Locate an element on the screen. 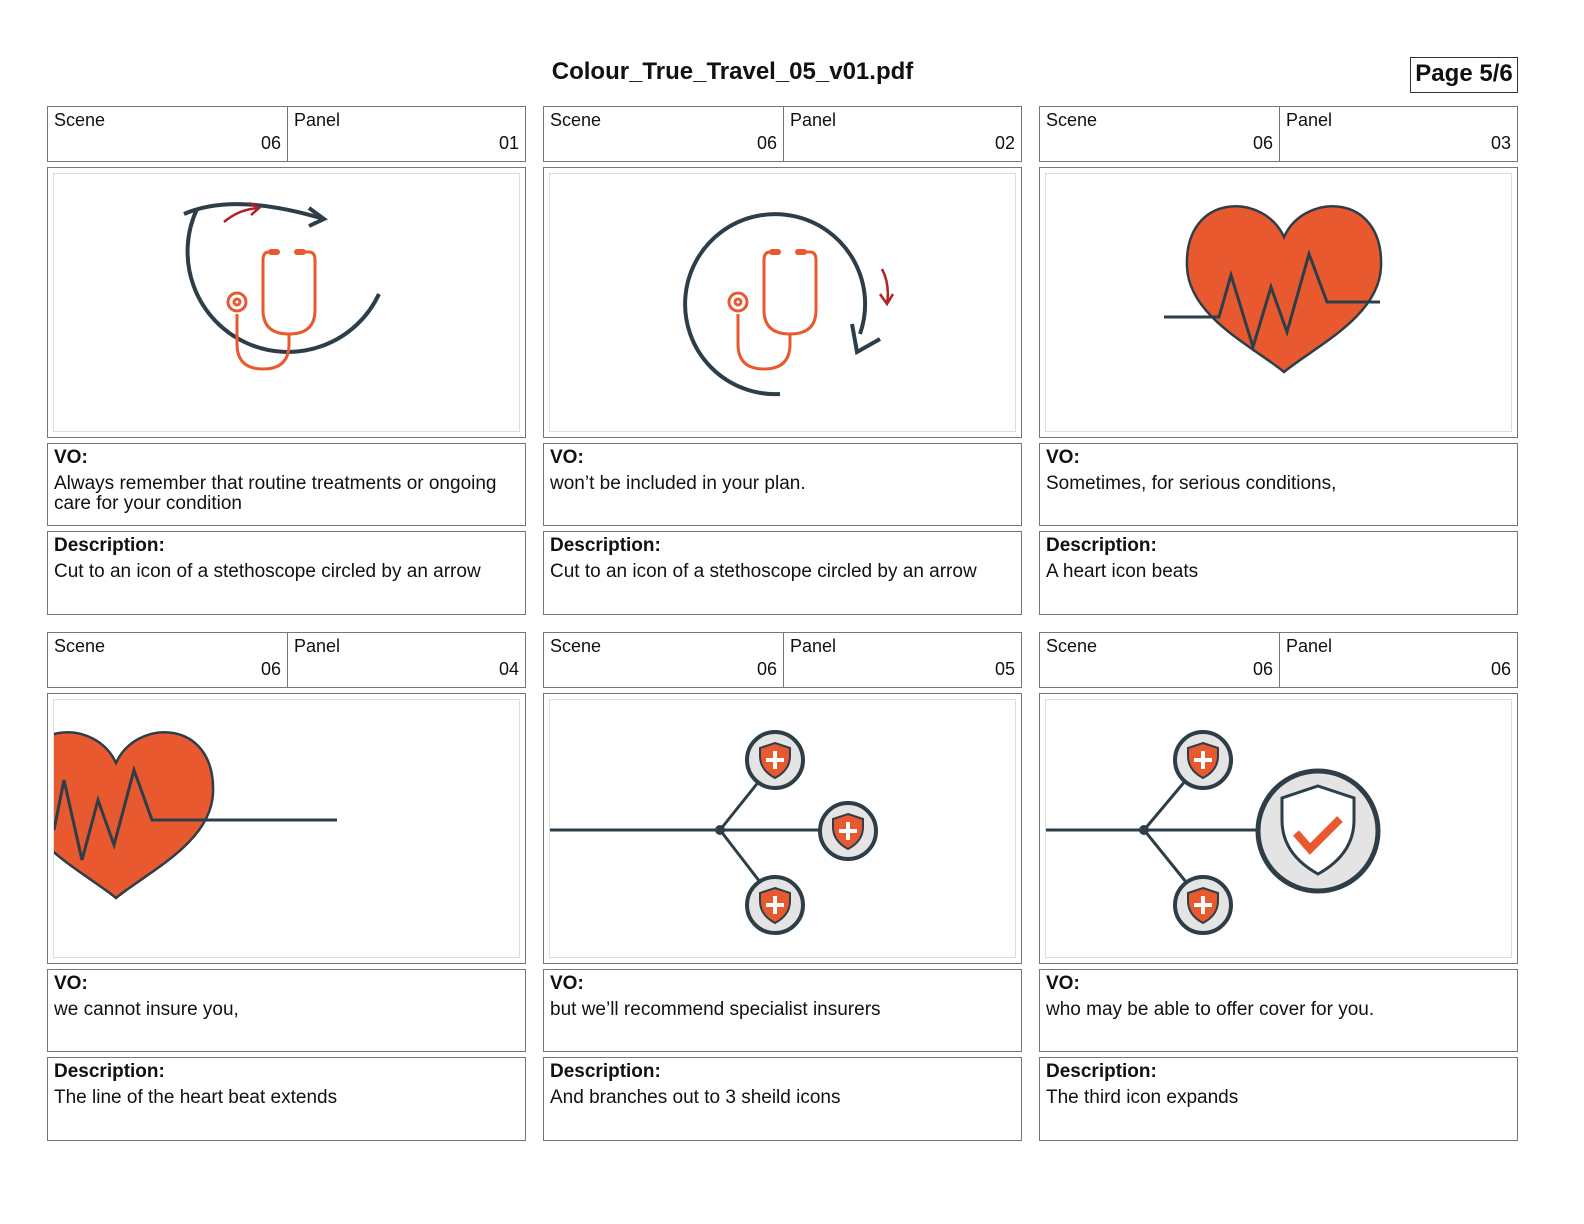 Image resolution: width=1584 pixels, height=1224 pixels. vo-text: won’t be included in your plan. is located at coordinates (678, 483).